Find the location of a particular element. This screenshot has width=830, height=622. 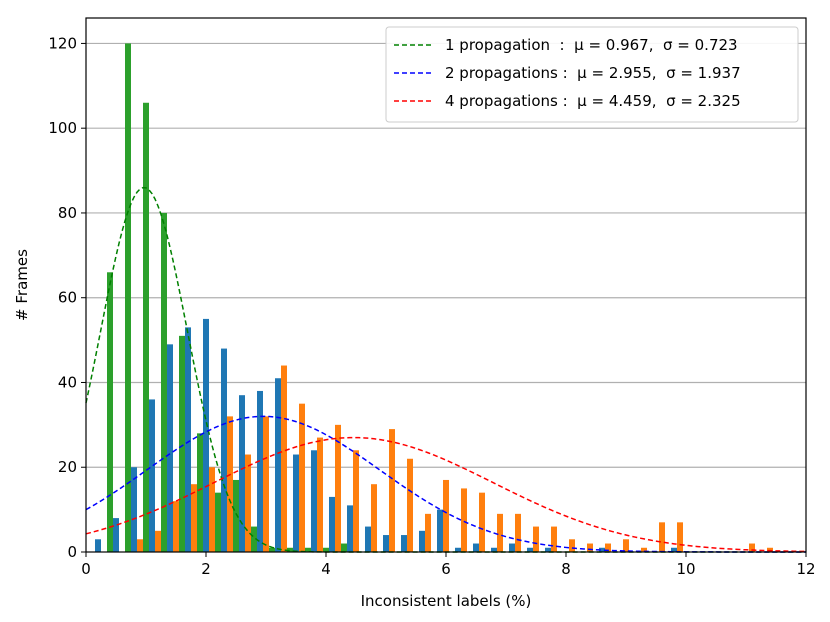

y-tick-label: 80 is located at coordinates (67, 213).